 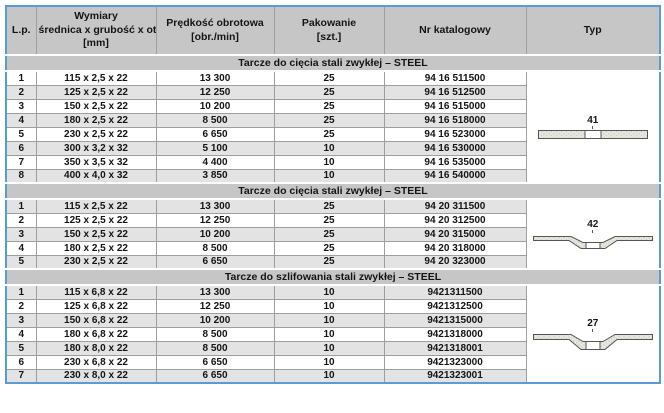 I want to click on type-number: 27, so click(x=593, y=323).